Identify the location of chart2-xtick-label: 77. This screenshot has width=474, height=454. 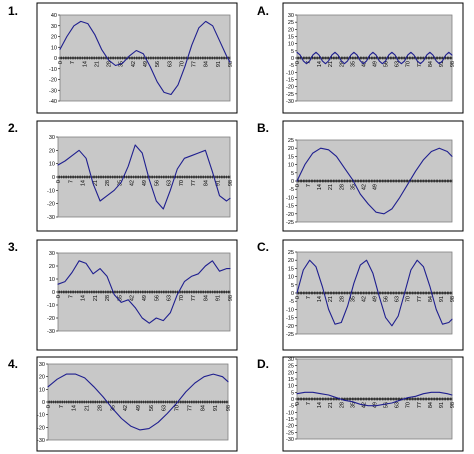
(420, 64).